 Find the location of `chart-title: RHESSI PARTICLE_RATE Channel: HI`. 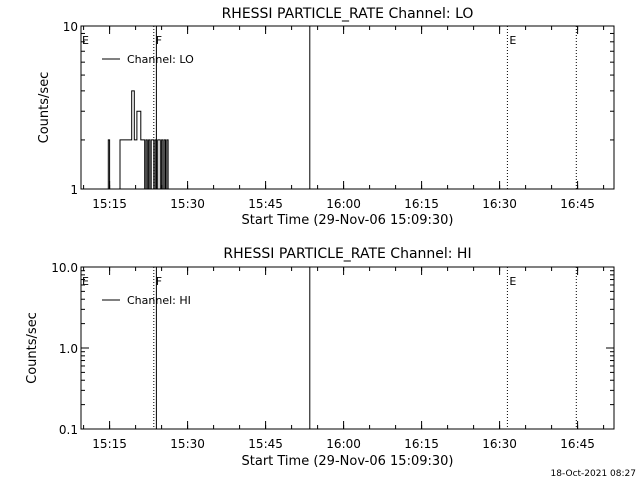

chart-title: RHESSI PARTICLE_RATE Channel: HI is located at coordinates (347, 254).